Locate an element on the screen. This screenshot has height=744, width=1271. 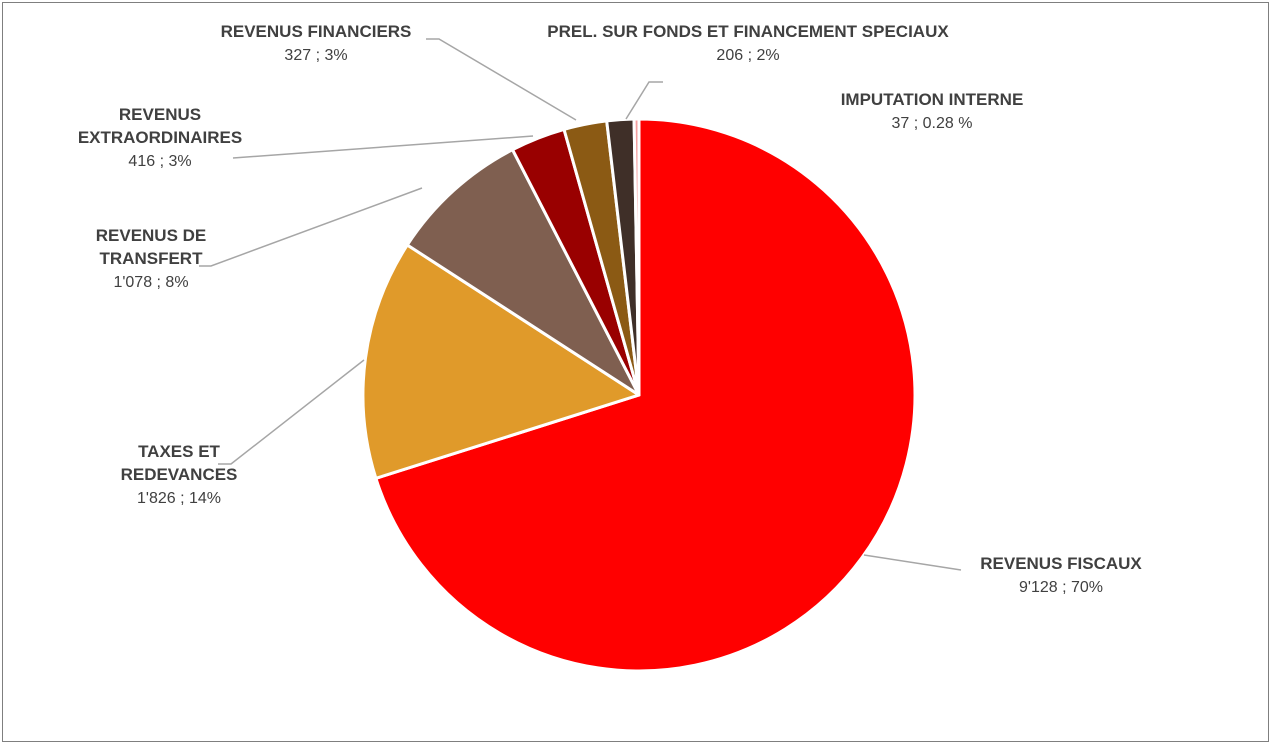
slice-value-label: 1'078 ; 8% is located at coordinates (150, 282).